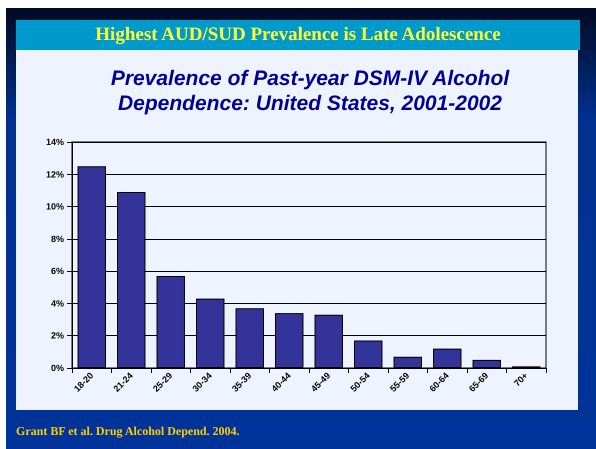 This screenshot has width=596, height=449. Describe the element at coordinates (57, 239) in the screenshot. I see `y-tick-label: 8%` at that location.